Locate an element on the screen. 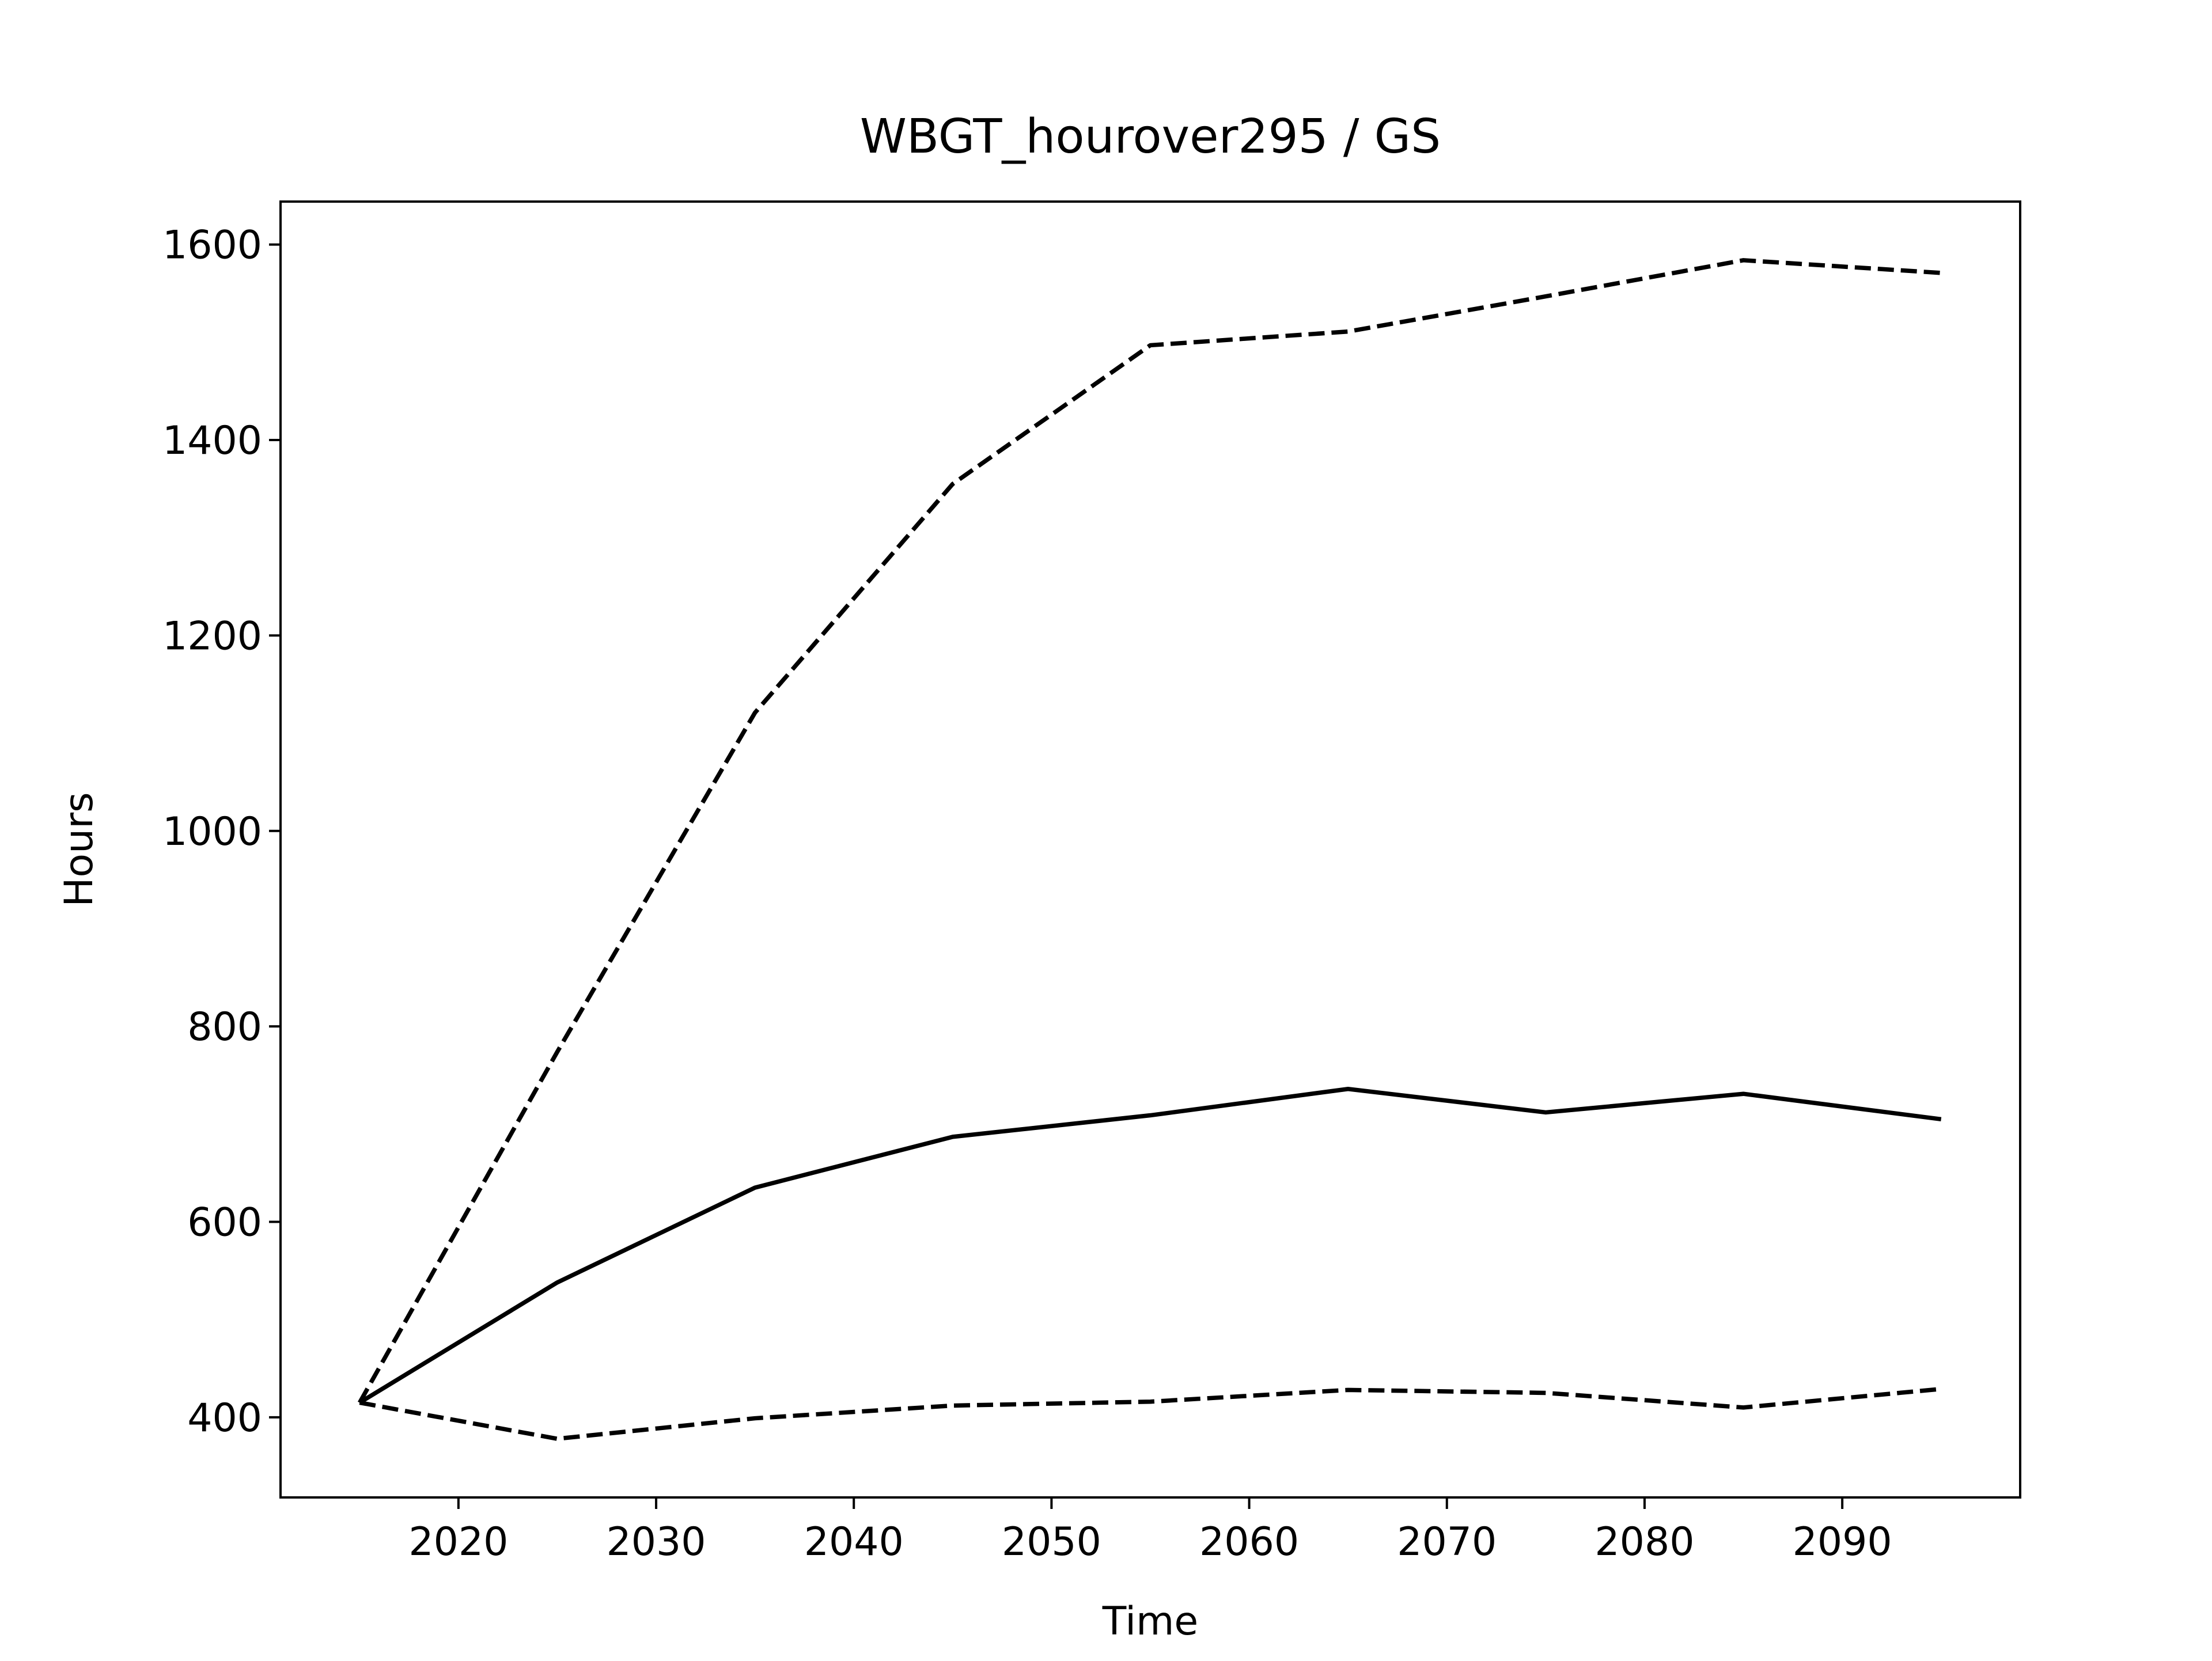  x-tick-label: 2020 is located at coordinates (458, 1542).